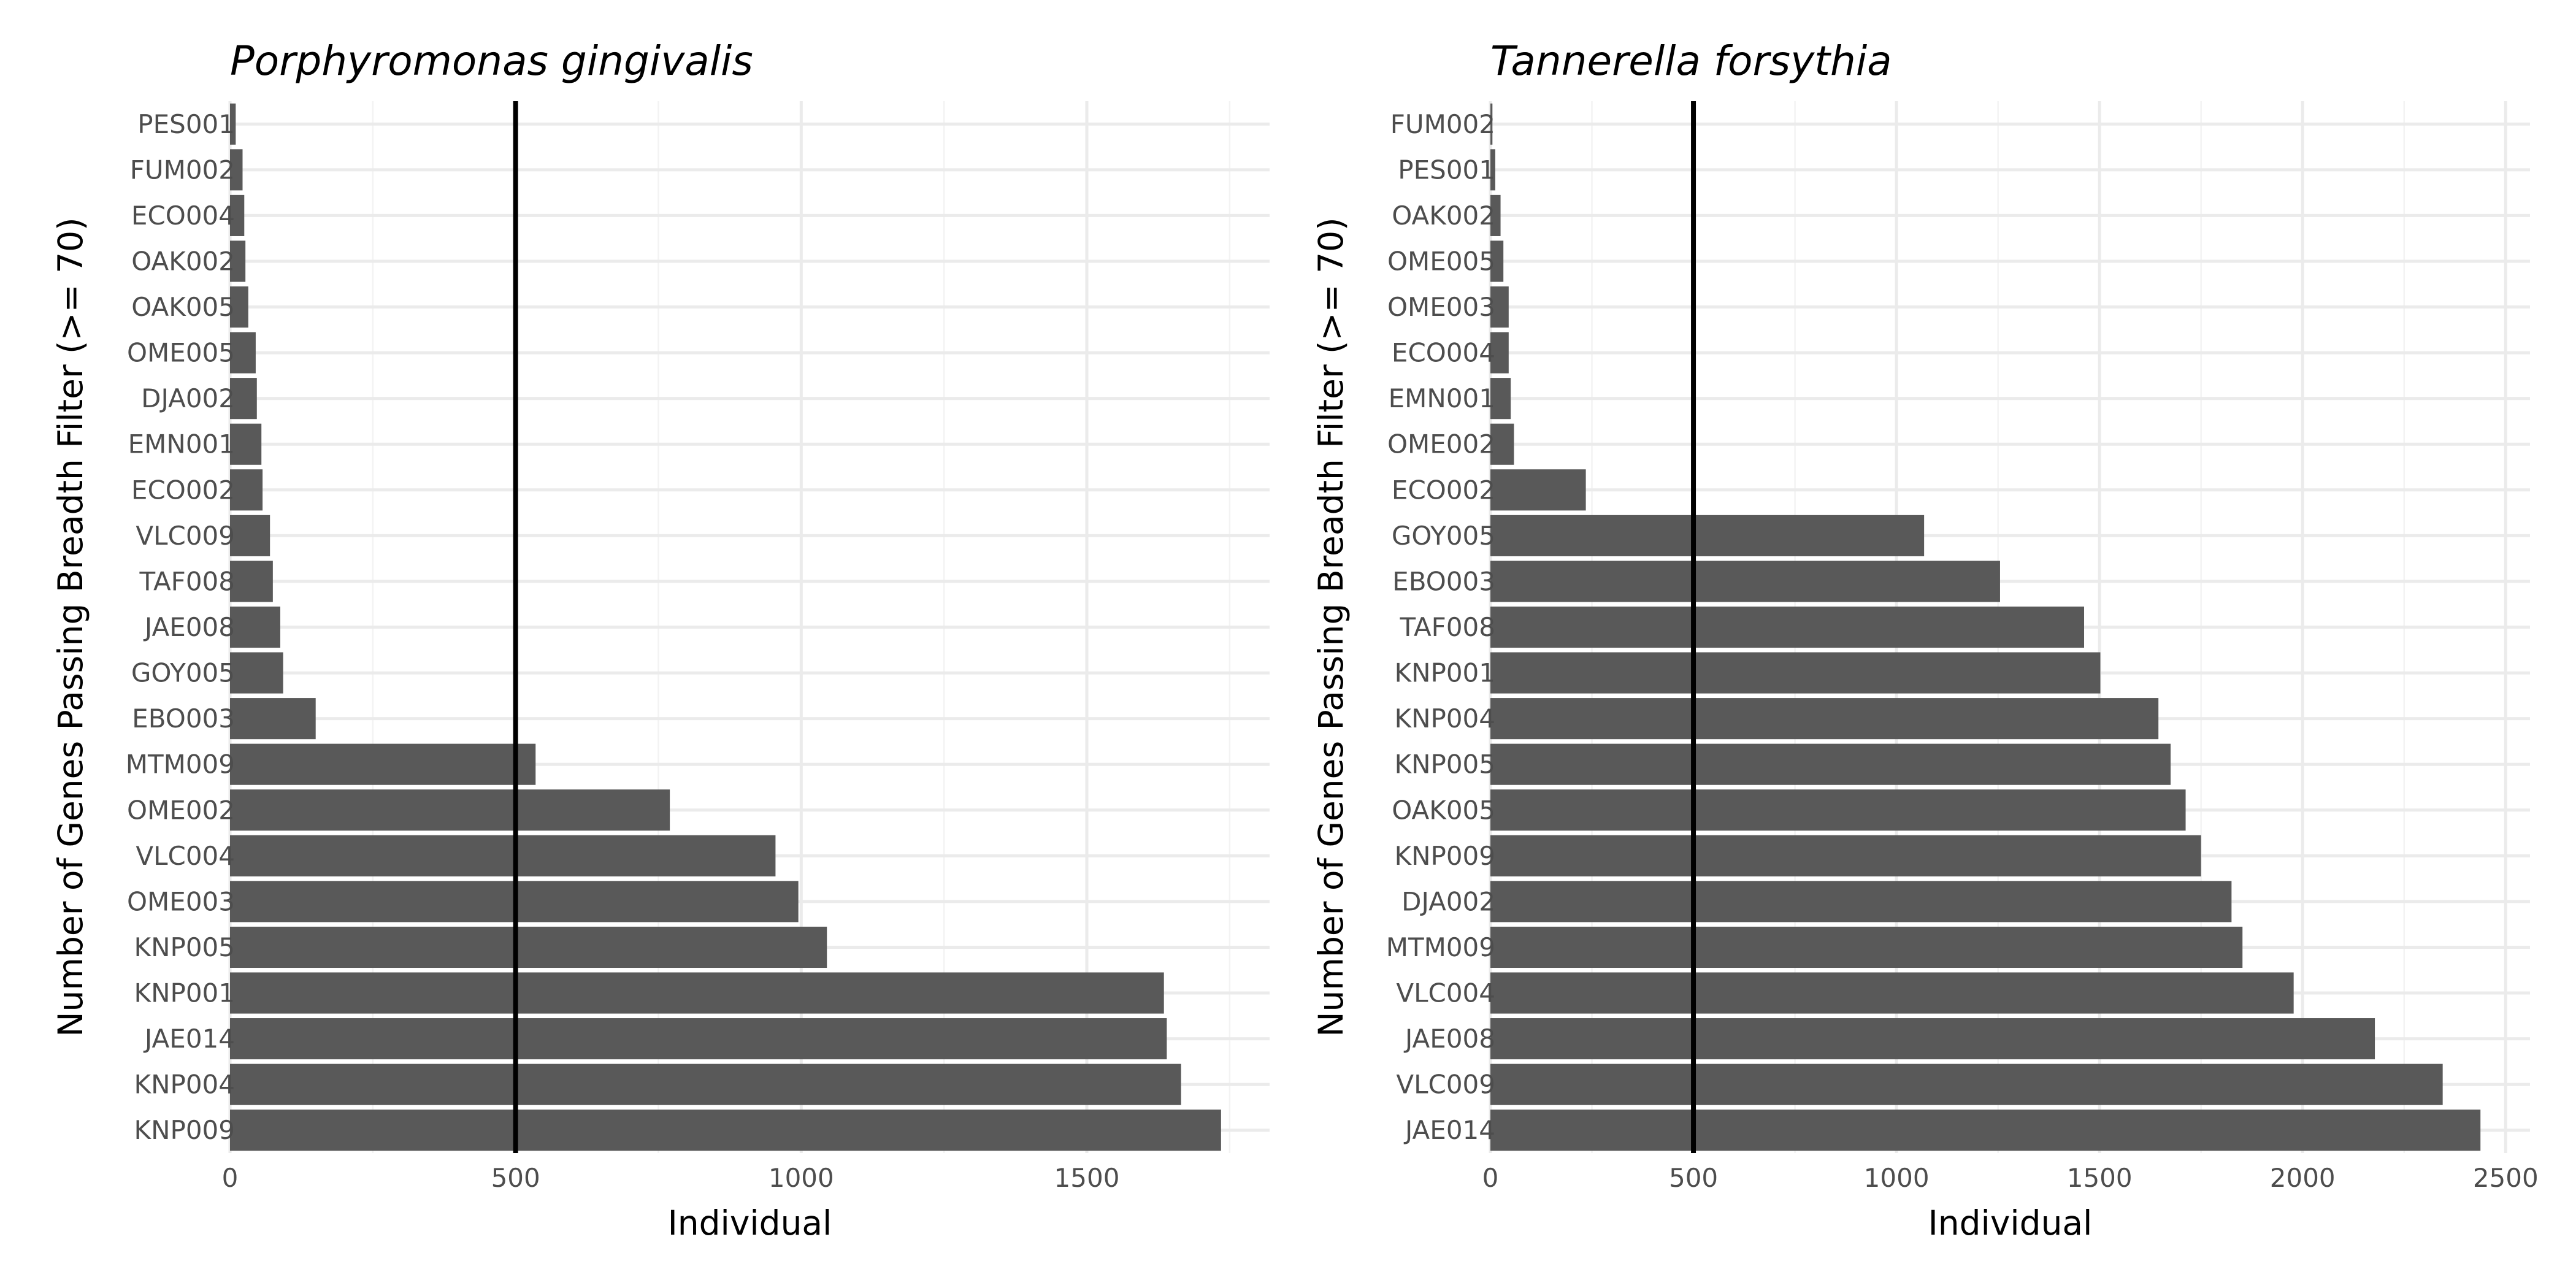 This screenshot has height=1288, width=2576. I want to click on y-tick-label: ECO004, so click(1443, 353).